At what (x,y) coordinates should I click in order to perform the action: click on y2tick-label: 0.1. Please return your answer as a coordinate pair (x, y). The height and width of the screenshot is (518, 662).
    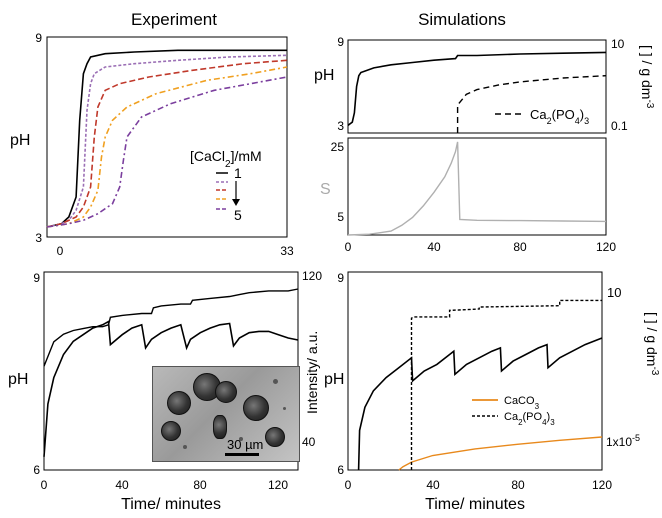
    Looking at the image, I should click on (619, 126).